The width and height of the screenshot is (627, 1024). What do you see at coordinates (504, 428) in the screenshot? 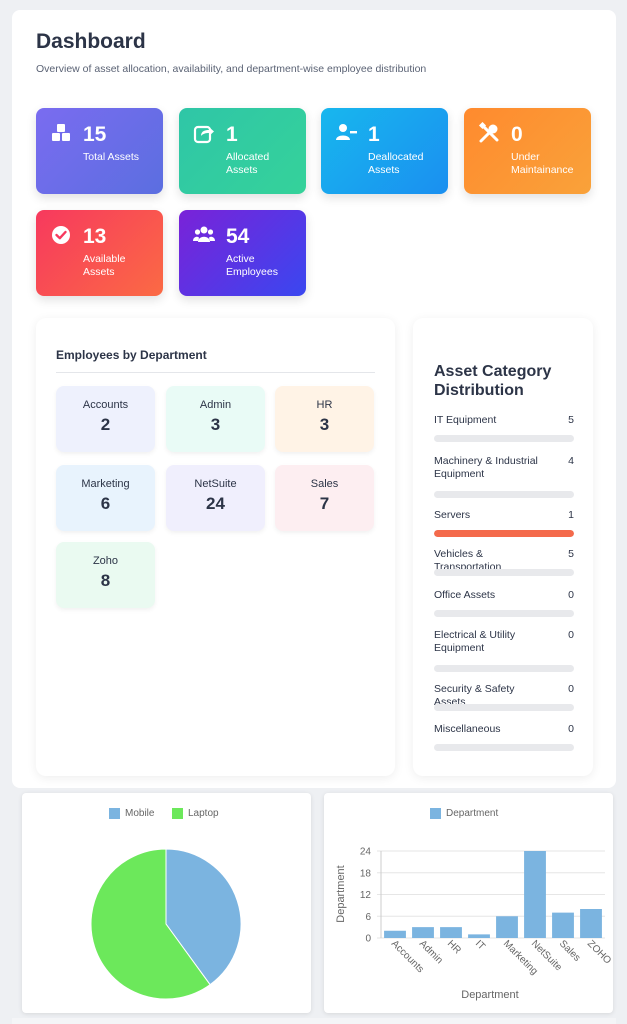
I see `category-row: IT Equipment 5` at bounding box center [504, 428].